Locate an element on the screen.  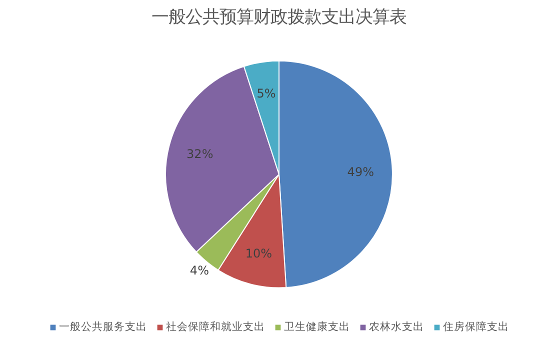
data-label: 4% is located at coordinates (199, 270).